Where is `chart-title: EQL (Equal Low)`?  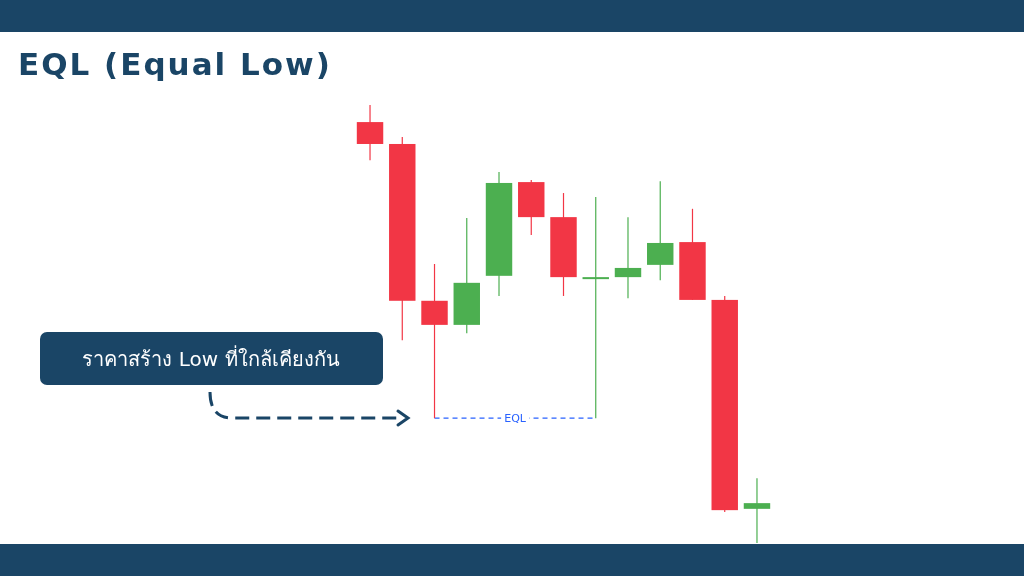 chart-title: EQL (Equal Low) is located at coordinates (175, 64).